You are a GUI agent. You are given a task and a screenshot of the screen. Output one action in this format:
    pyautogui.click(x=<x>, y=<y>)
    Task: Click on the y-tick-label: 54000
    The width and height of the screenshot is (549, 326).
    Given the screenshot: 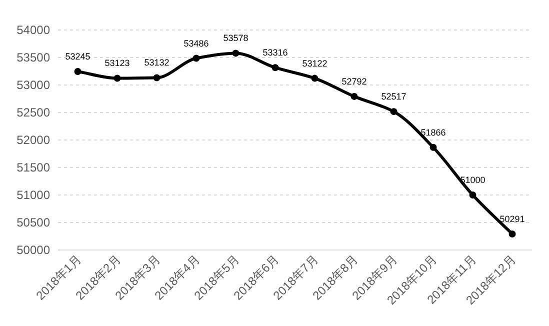 What is the action you would take?
    pyautogui.click(x=33, y=30)
    